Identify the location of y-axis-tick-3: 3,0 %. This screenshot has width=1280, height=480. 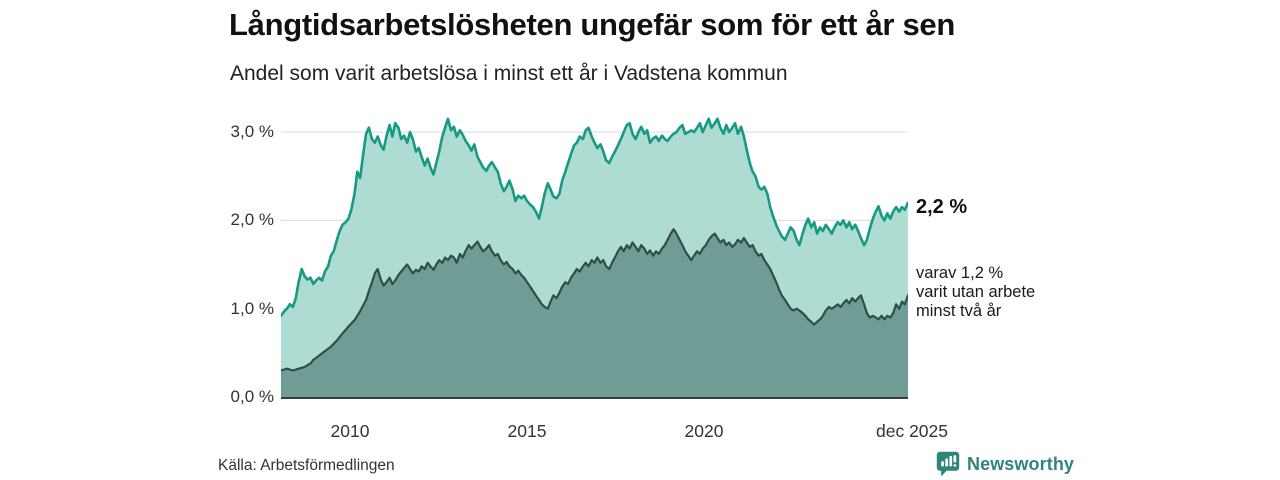
(252, 131).